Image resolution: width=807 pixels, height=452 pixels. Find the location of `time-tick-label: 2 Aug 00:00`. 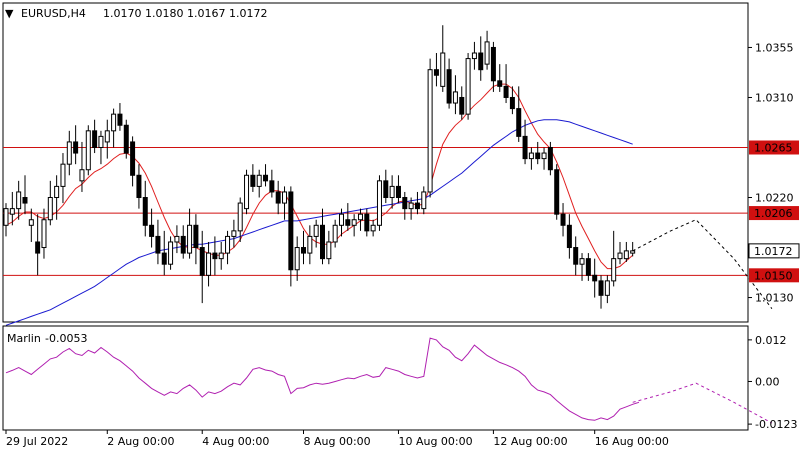

time-tick-label: 2 Aug 00:00 is located at coordinates (140, 441).